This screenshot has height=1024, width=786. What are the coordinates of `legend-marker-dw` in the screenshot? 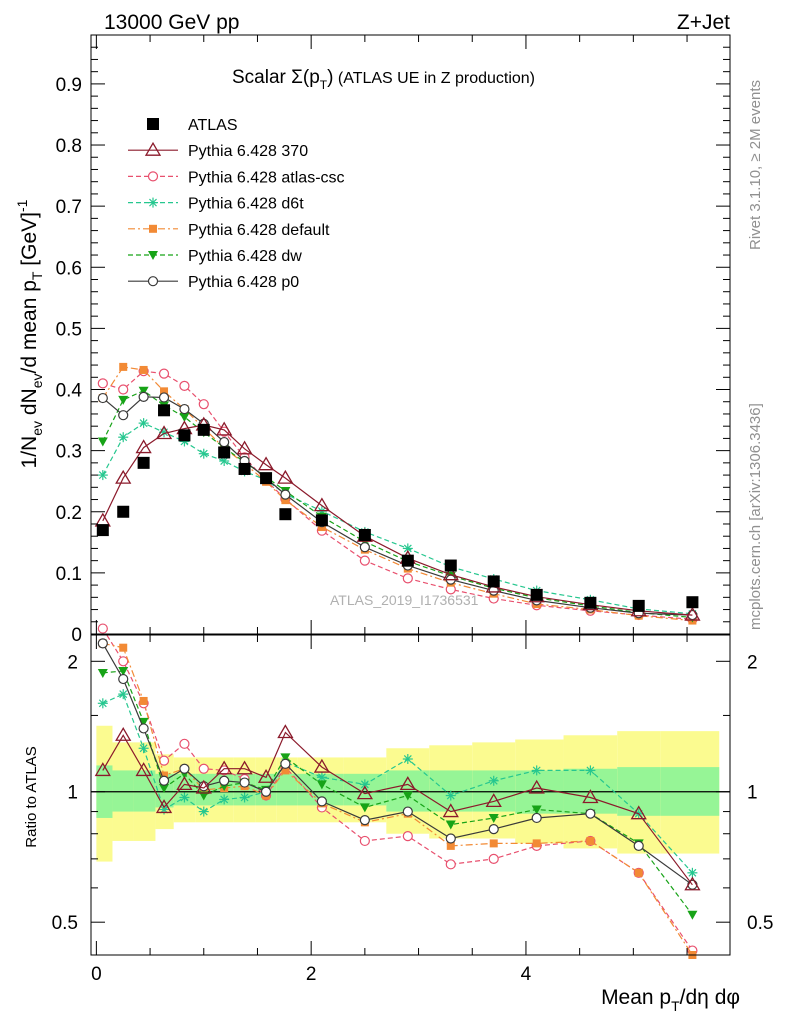 It's located at (153, 255).